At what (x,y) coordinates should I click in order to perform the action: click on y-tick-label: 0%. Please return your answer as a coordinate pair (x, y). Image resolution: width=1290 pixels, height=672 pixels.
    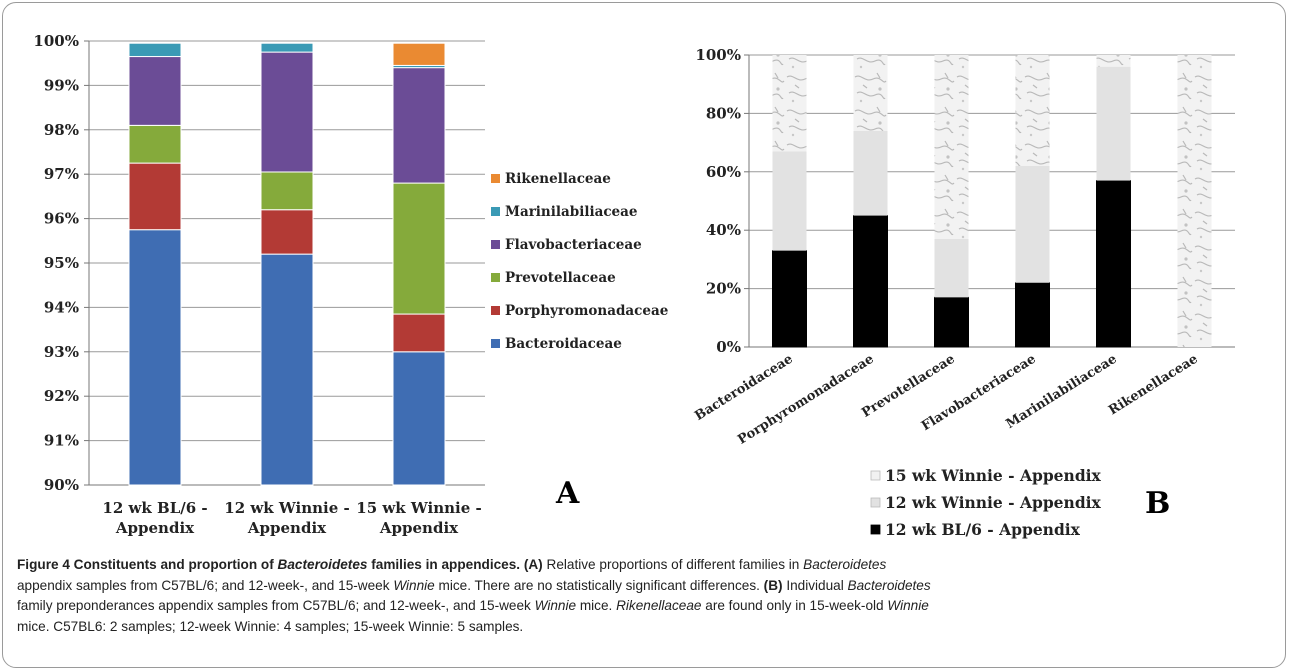
    Looking at the image, I should click on (728, 347).